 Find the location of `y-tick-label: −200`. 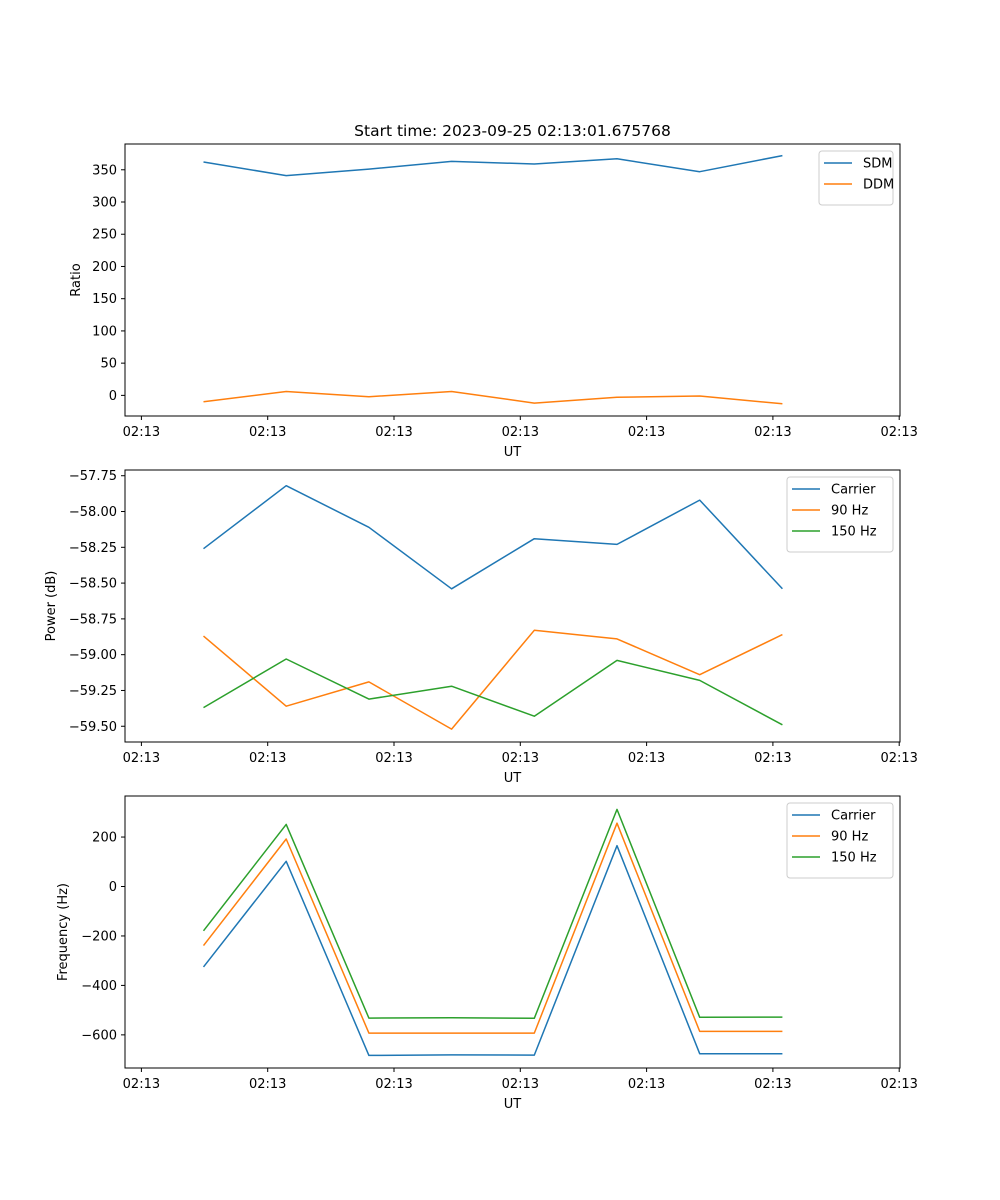

y-tick-label: −200 is located at coordinates (99, 936).